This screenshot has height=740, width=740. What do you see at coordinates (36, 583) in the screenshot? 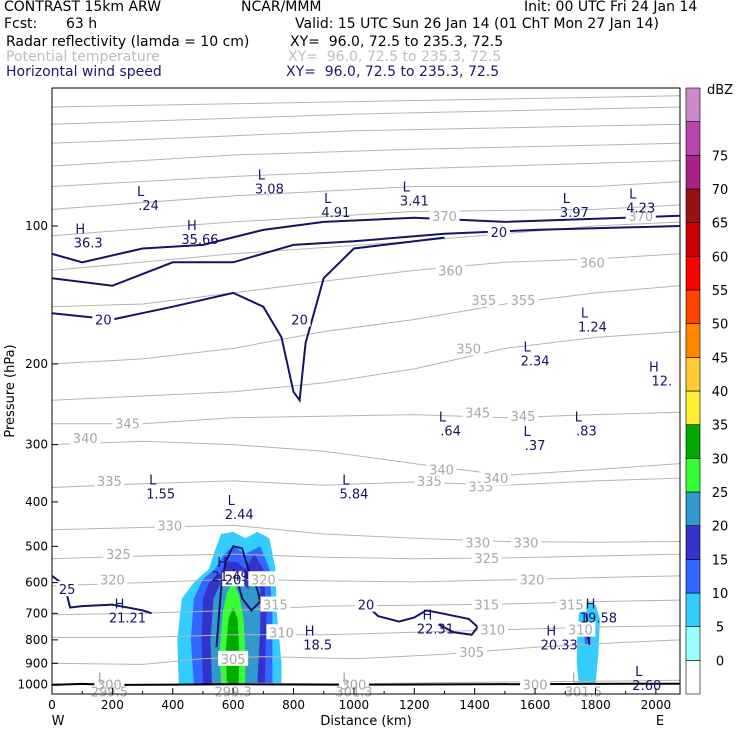
I see `y-tick-label: 600` at bounding box center [36, 583].